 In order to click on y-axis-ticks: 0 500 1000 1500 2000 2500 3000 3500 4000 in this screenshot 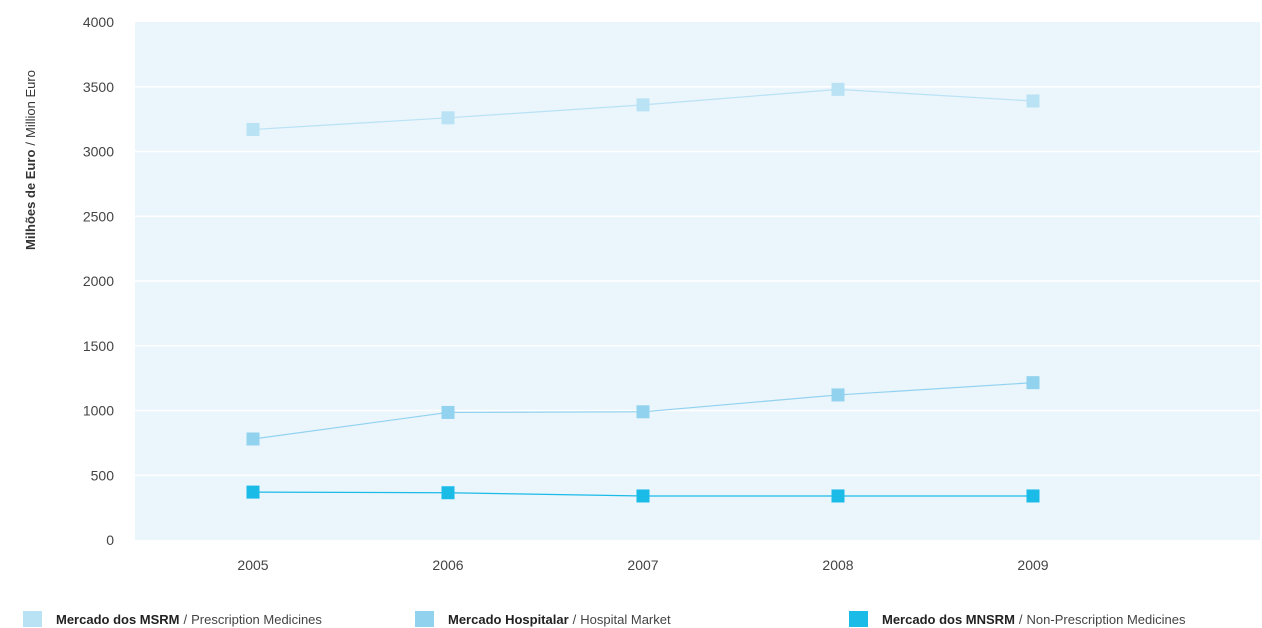, I will do `click(98, 281)`.